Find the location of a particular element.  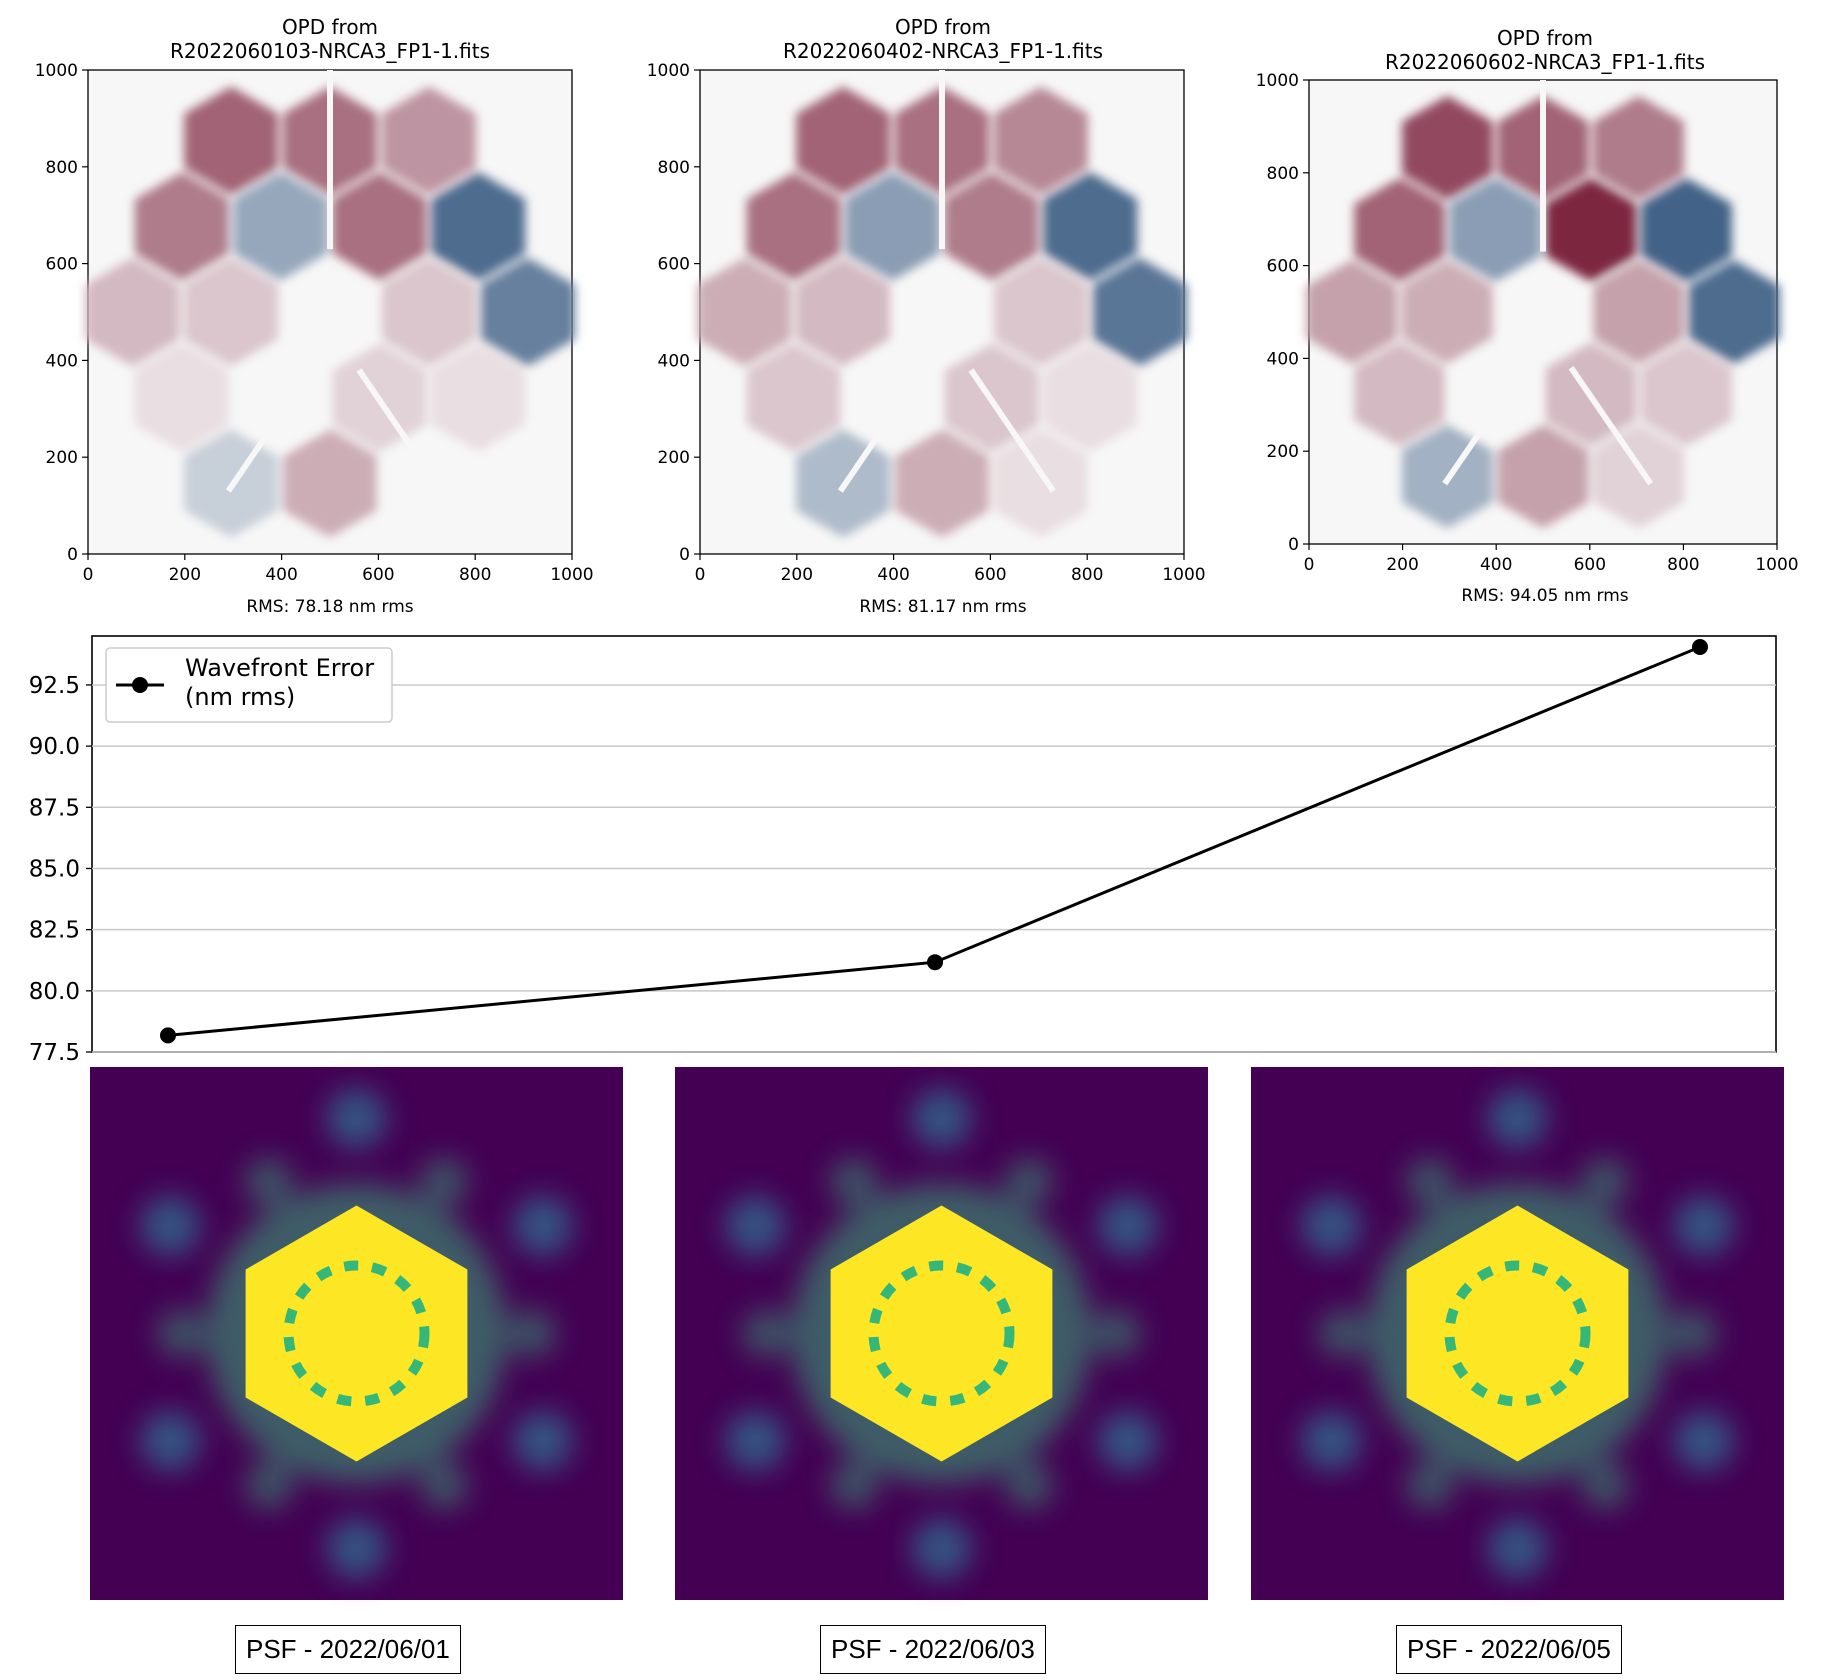

psf-label-1: PSF - 2022/06/01 is located at coordinates (348, 1649).